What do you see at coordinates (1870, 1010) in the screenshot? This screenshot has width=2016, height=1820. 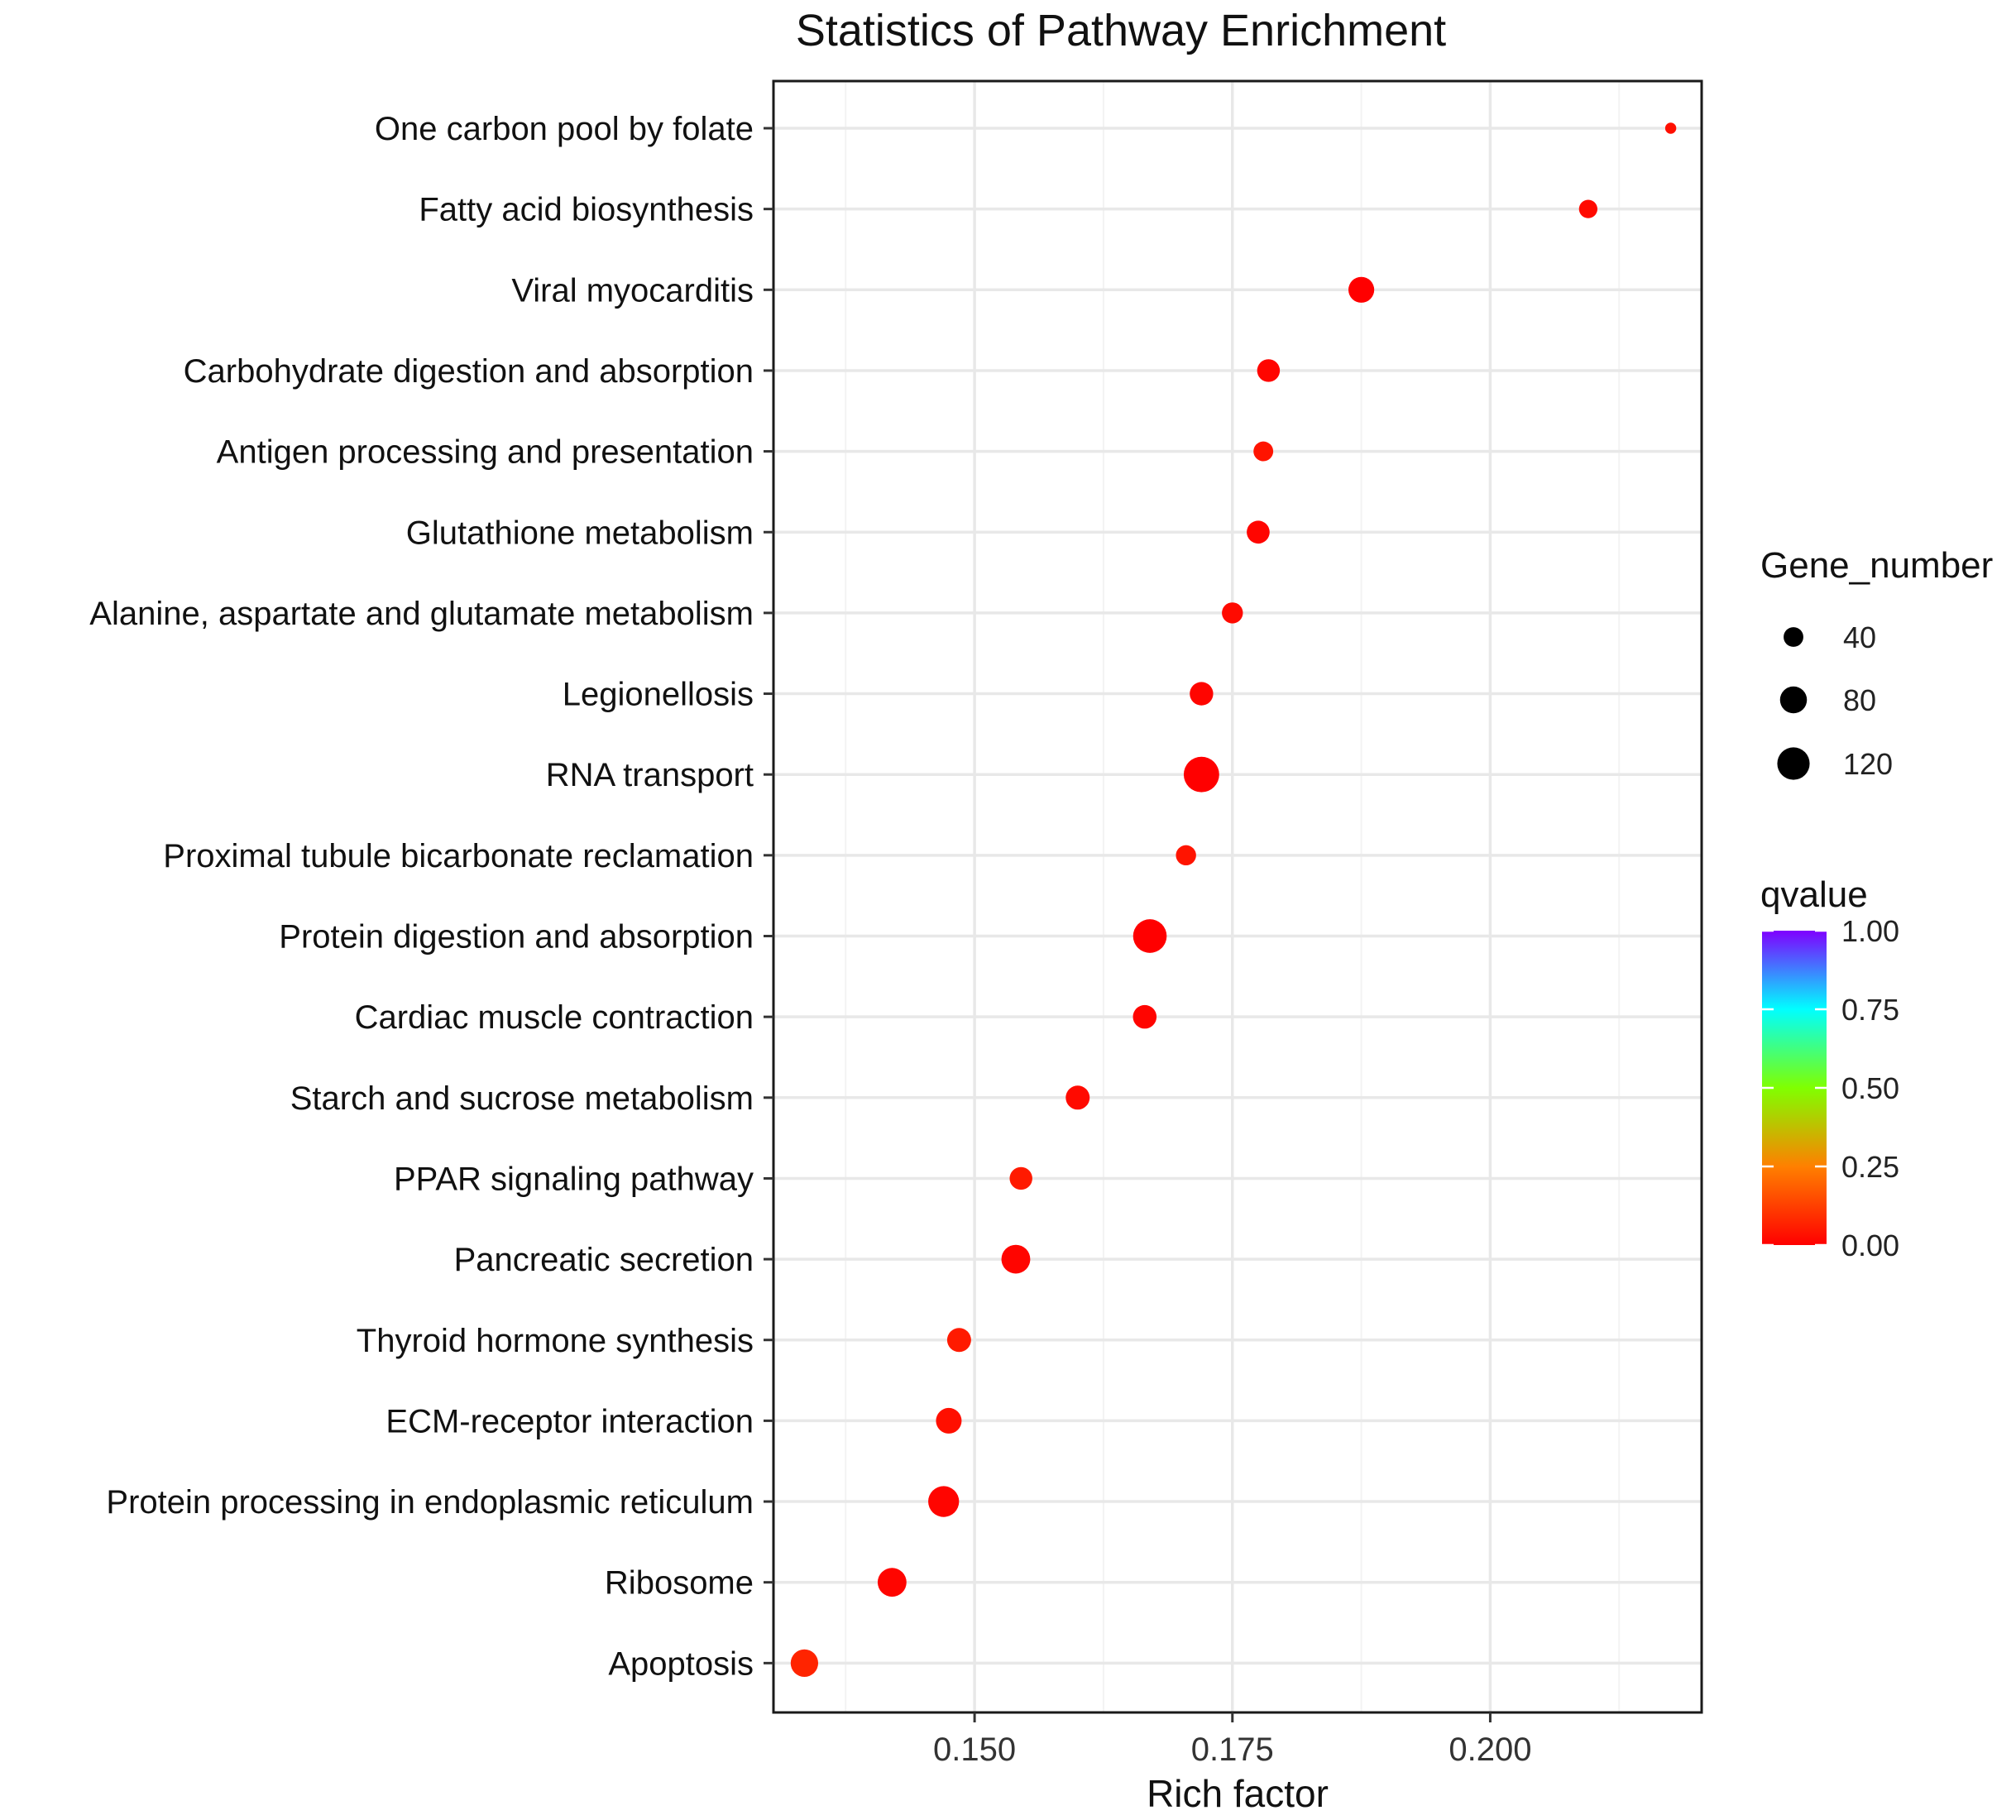 I see `colorbar-label: 0.75` at bounding box center [1870, 1010].